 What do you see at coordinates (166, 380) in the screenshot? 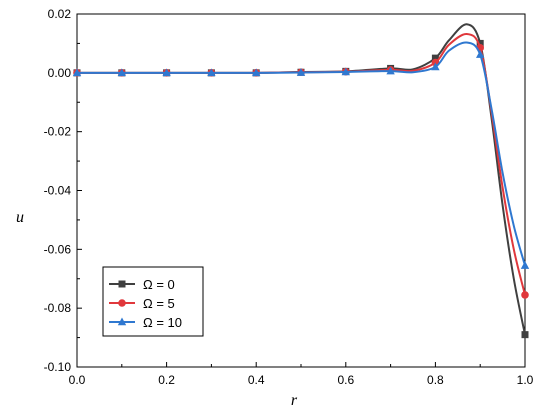
I see `x-tick-label: 0.2` at bounding box center [166, 380].